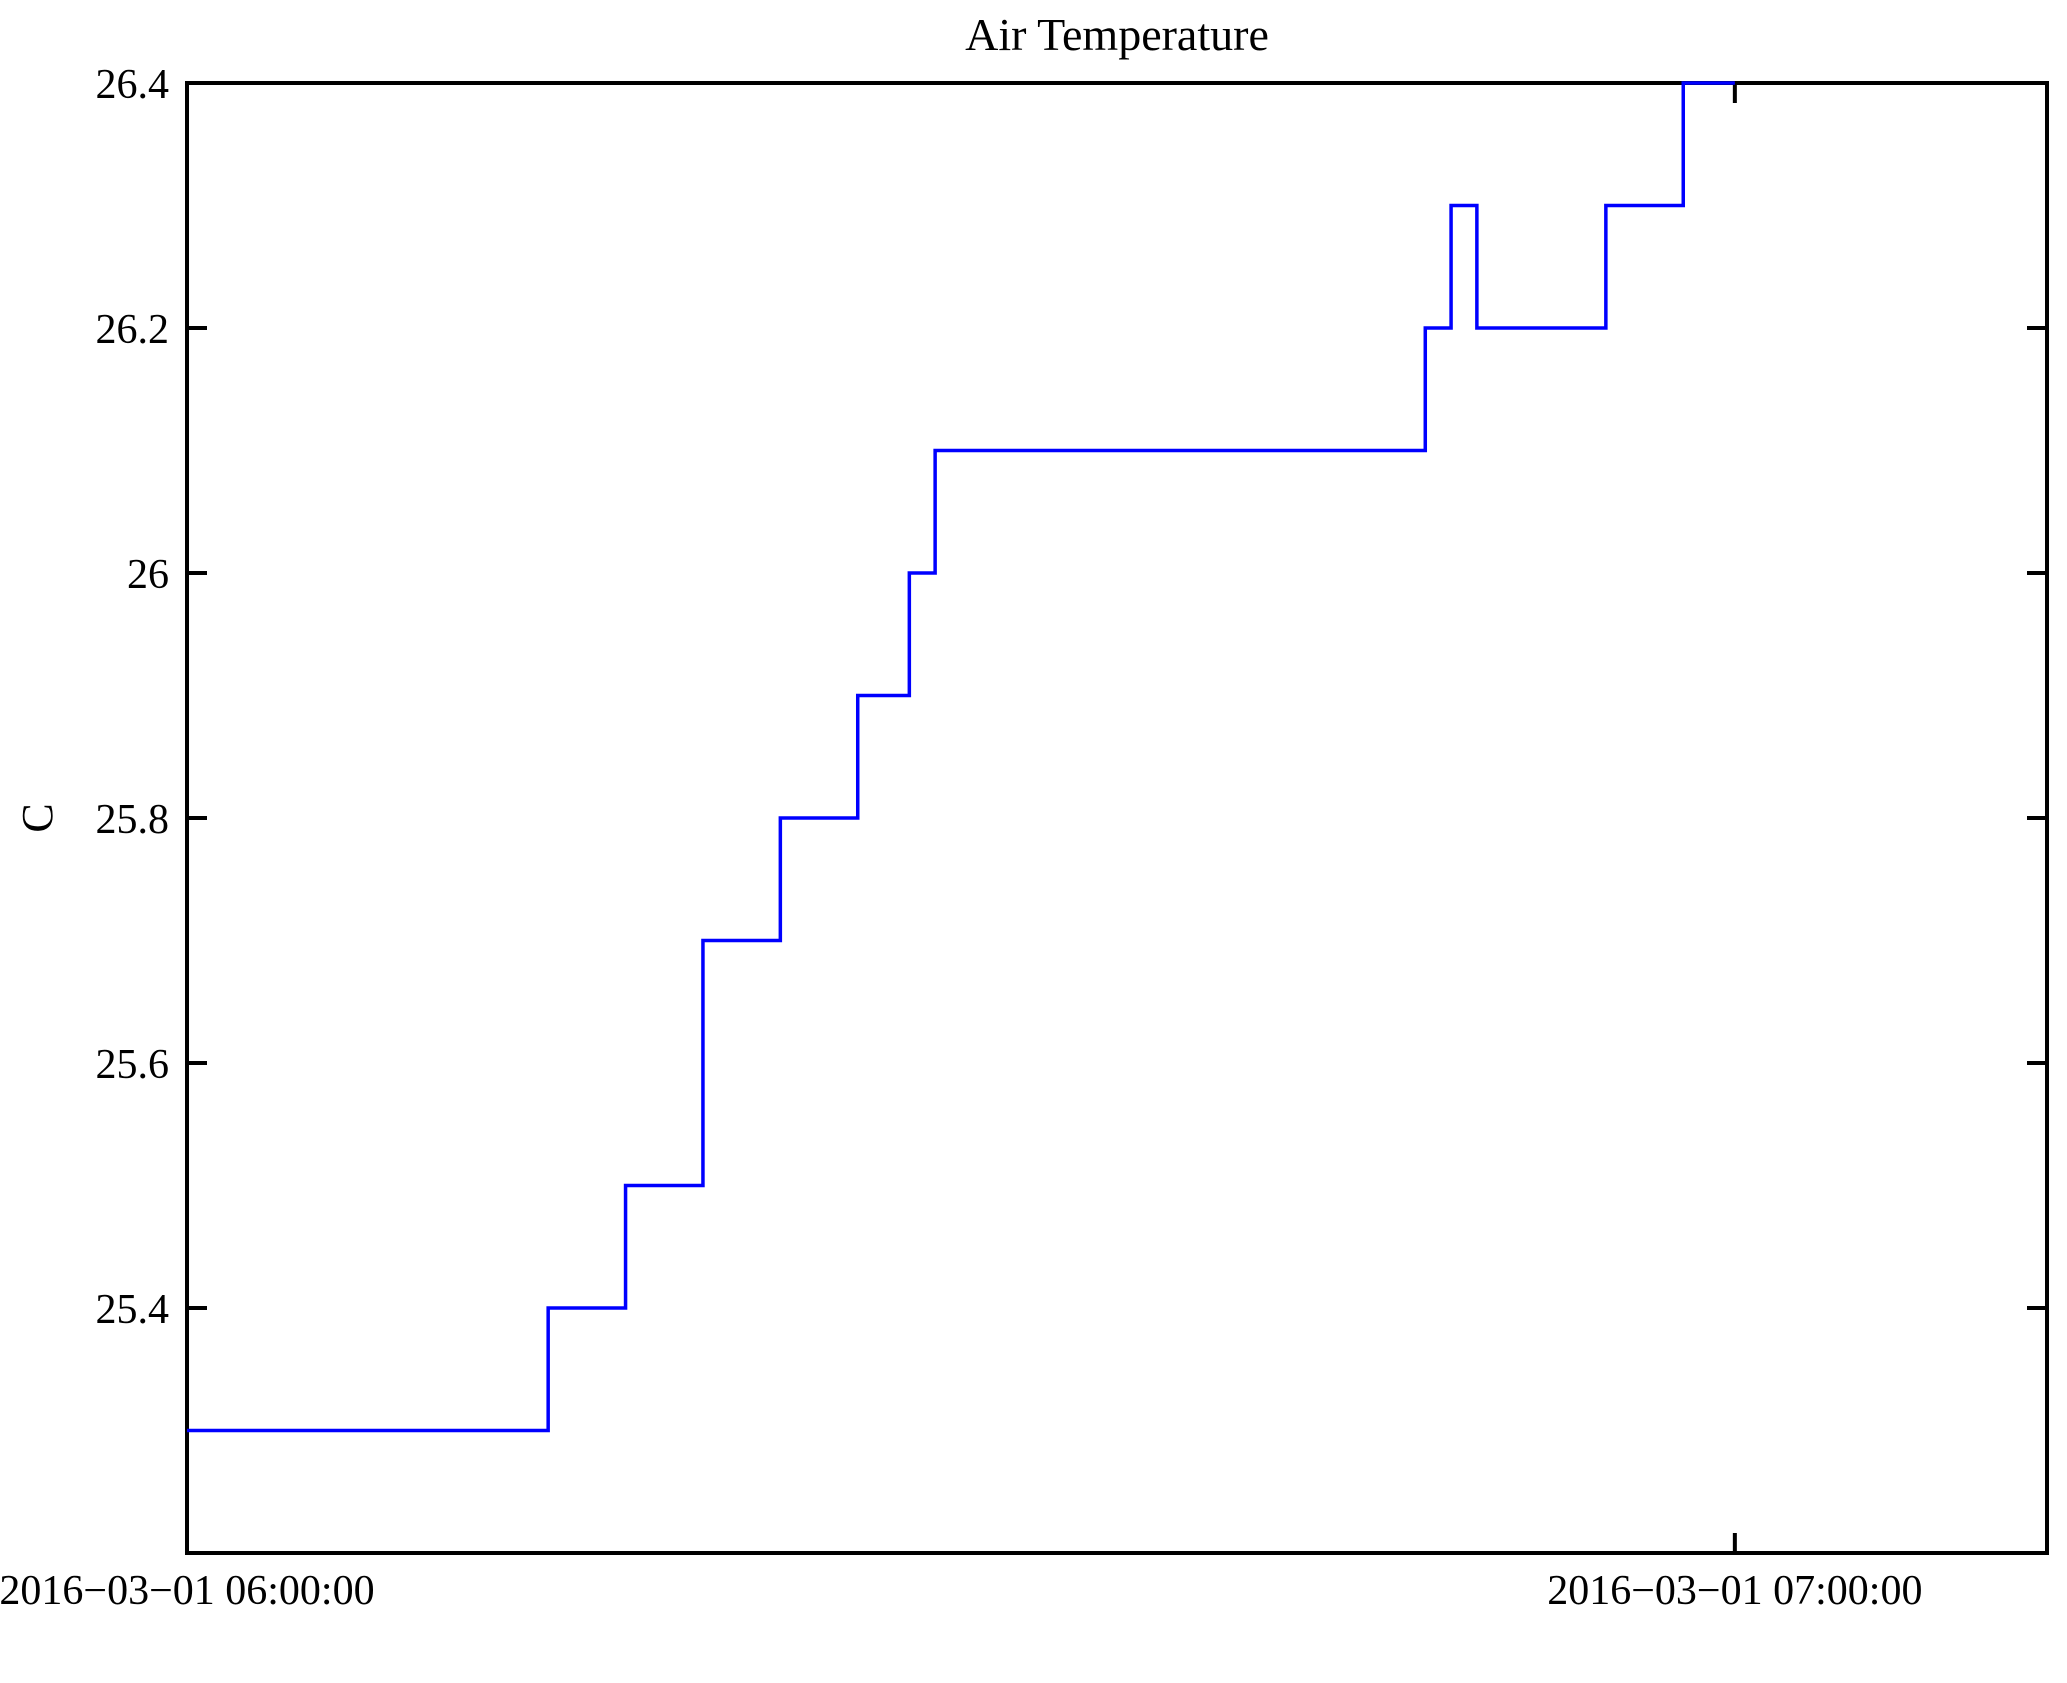  Describe the element at coordinates (1117, 34) in the screenshot. I see `chart-title: Air Temperature` at that location.